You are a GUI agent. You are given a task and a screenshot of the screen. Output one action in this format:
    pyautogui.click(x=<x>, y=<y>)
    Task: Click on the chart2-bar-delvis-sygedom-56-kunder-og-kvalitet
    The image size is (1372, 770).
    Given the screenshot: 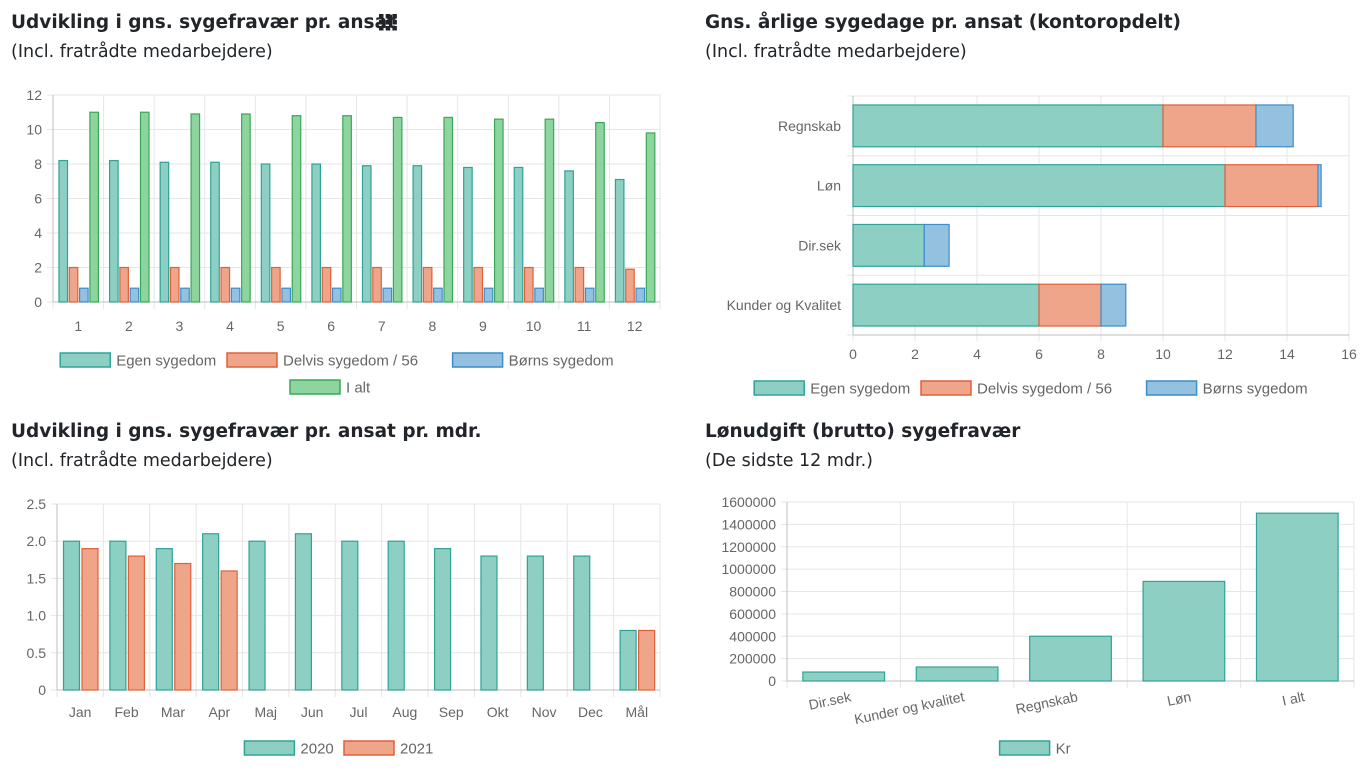 What is the action you would take?
    pyautogui.click(x=1070, y=305)
    